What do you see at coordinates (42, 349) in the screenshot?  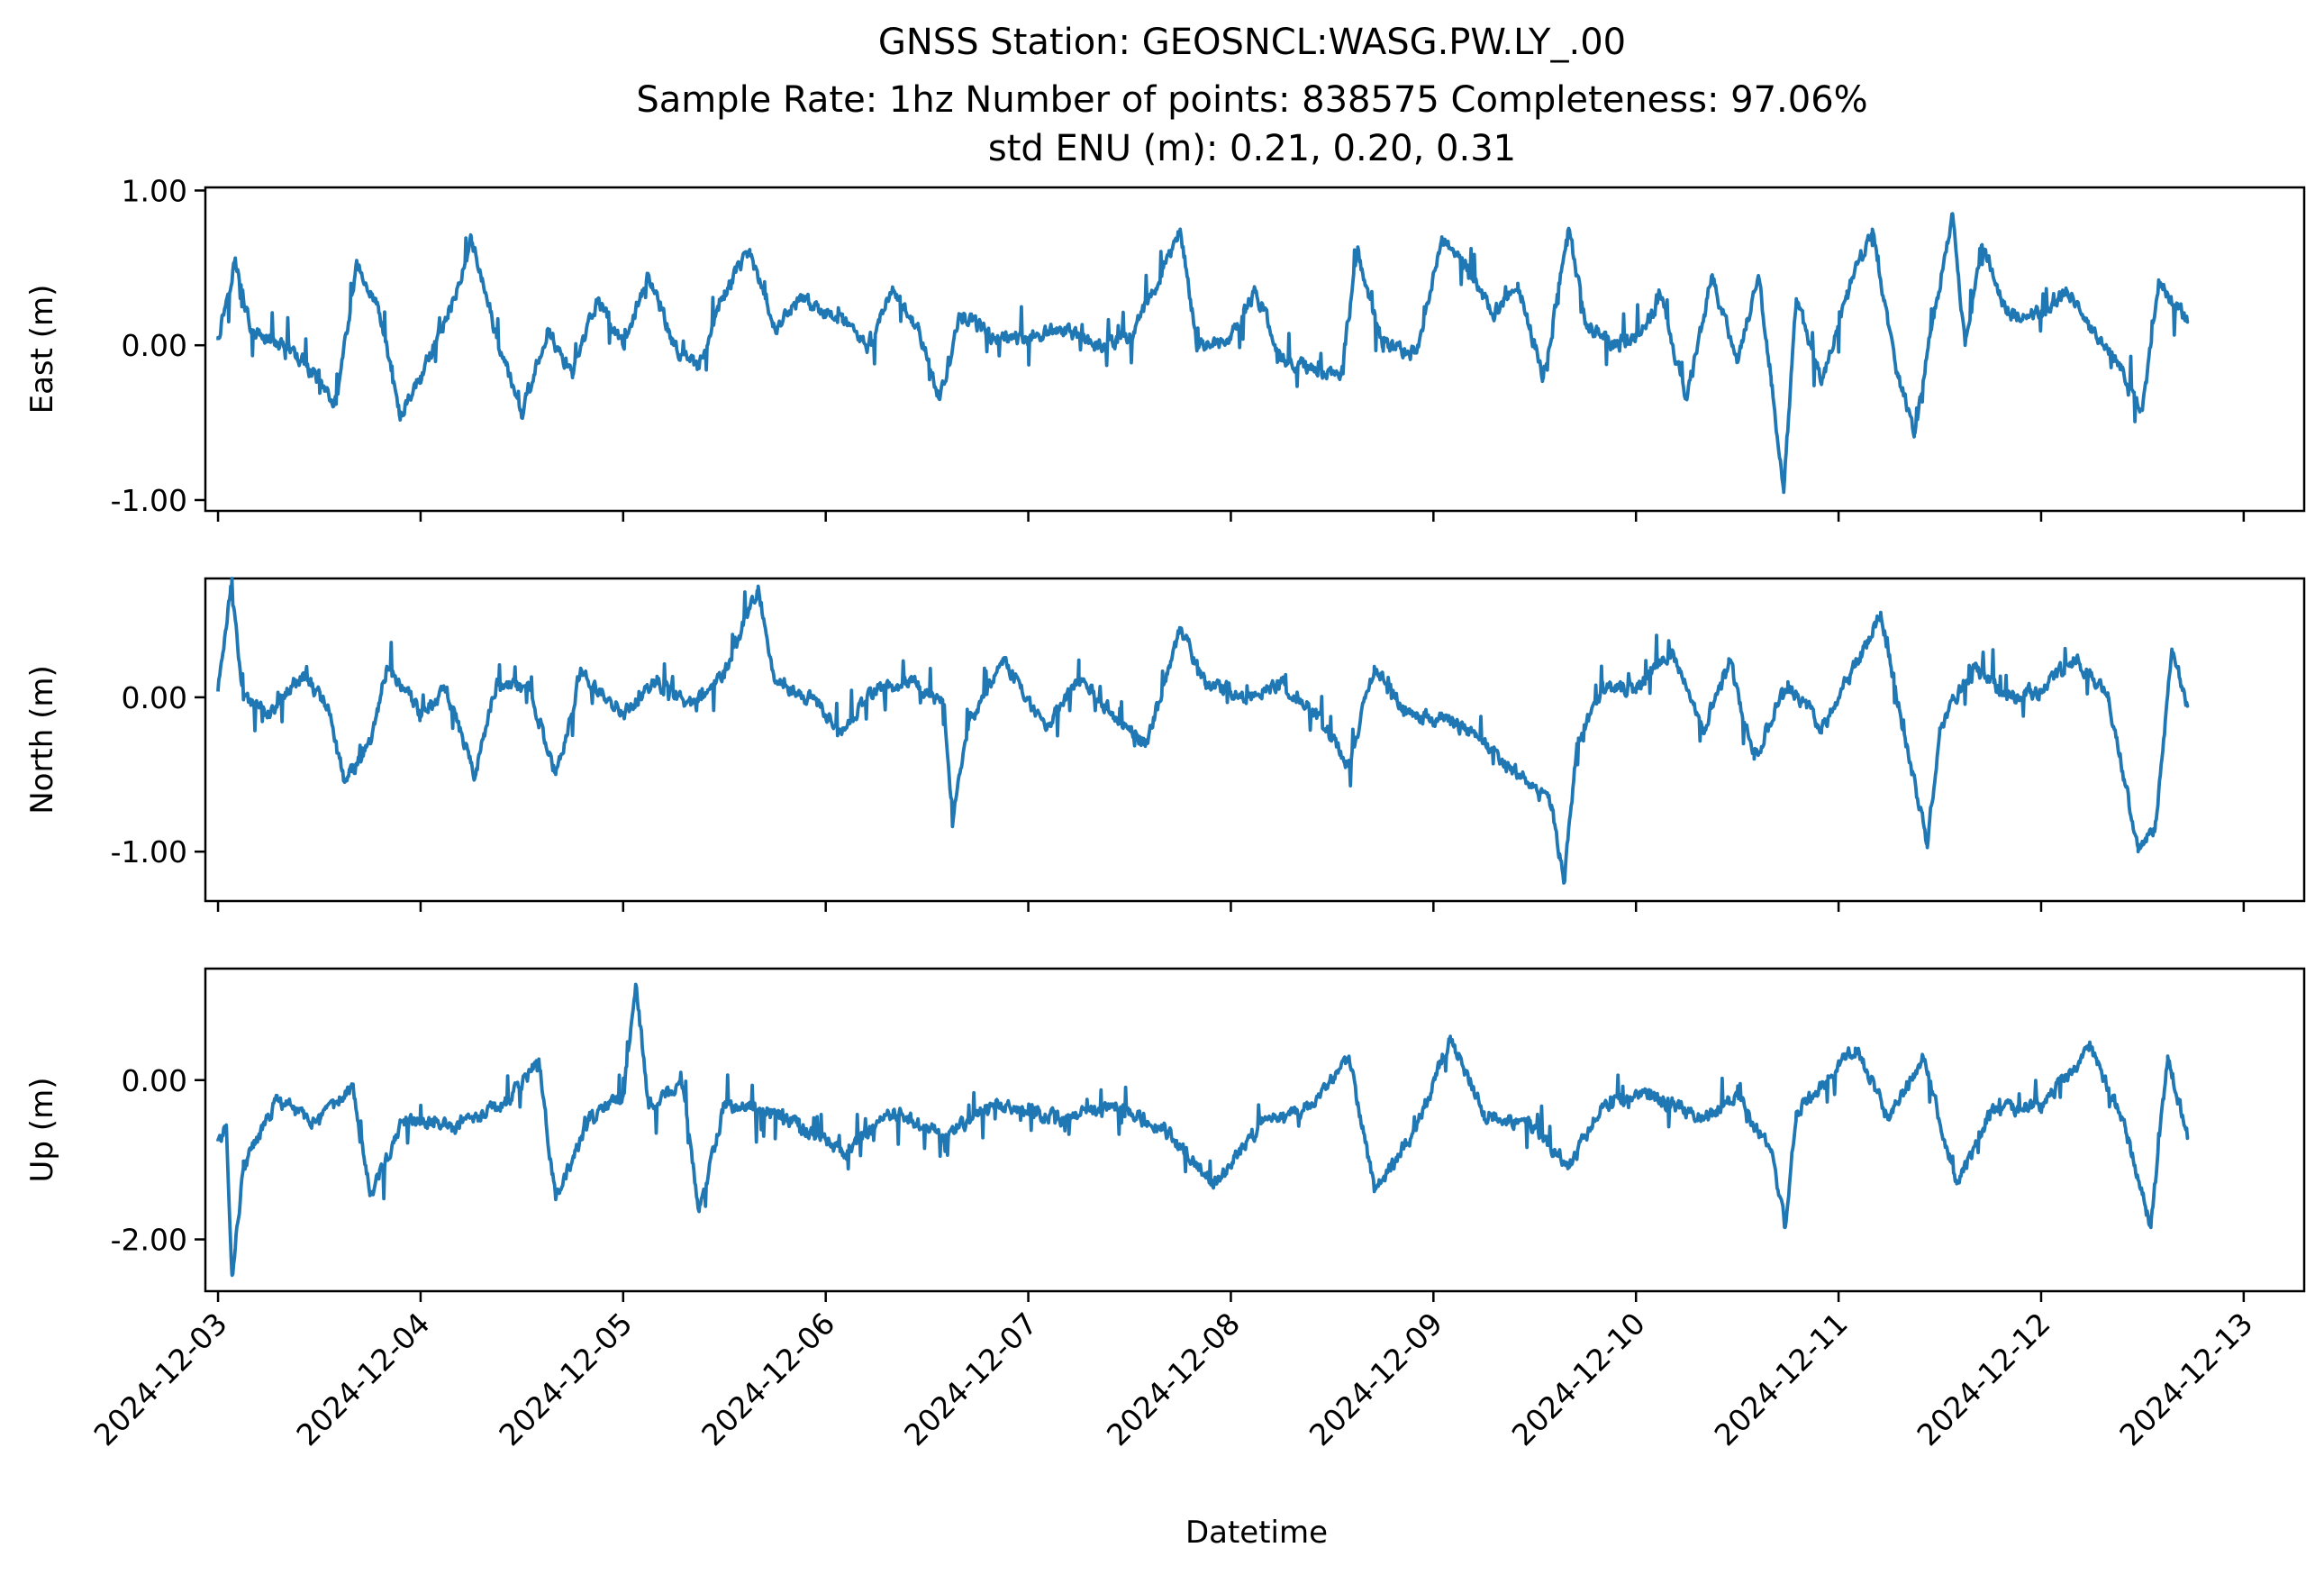 I see `east-y-axis-label: East (m)` at bounding box center [42, 349].